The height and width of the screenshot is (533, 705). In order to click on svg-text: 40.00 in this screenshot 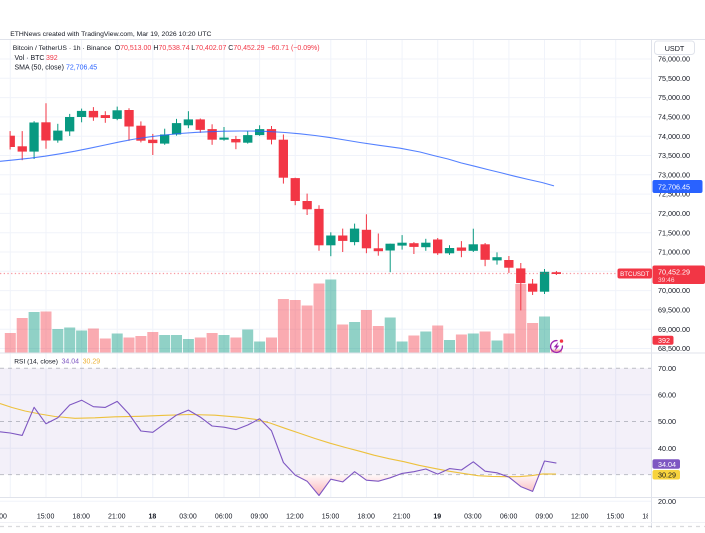, I will do `click(667, 448)`.